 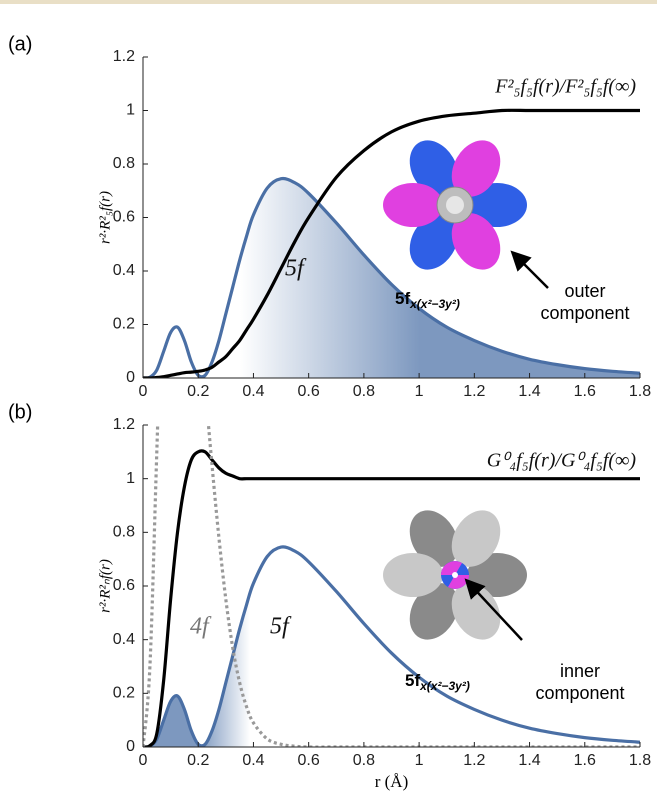 I want to click on orbital-icon-outer, so click(x=455, y=205).